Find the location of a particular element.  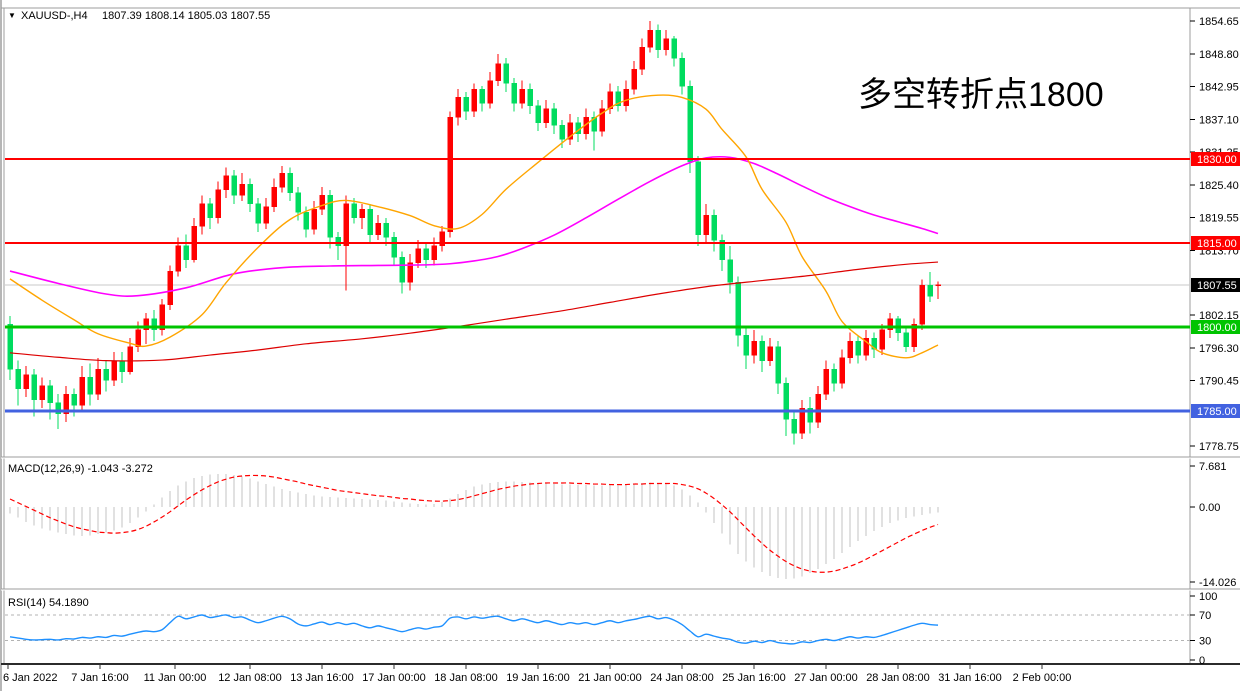

price-tick-label: 1778.75 is located at coordinates (1219, 447).